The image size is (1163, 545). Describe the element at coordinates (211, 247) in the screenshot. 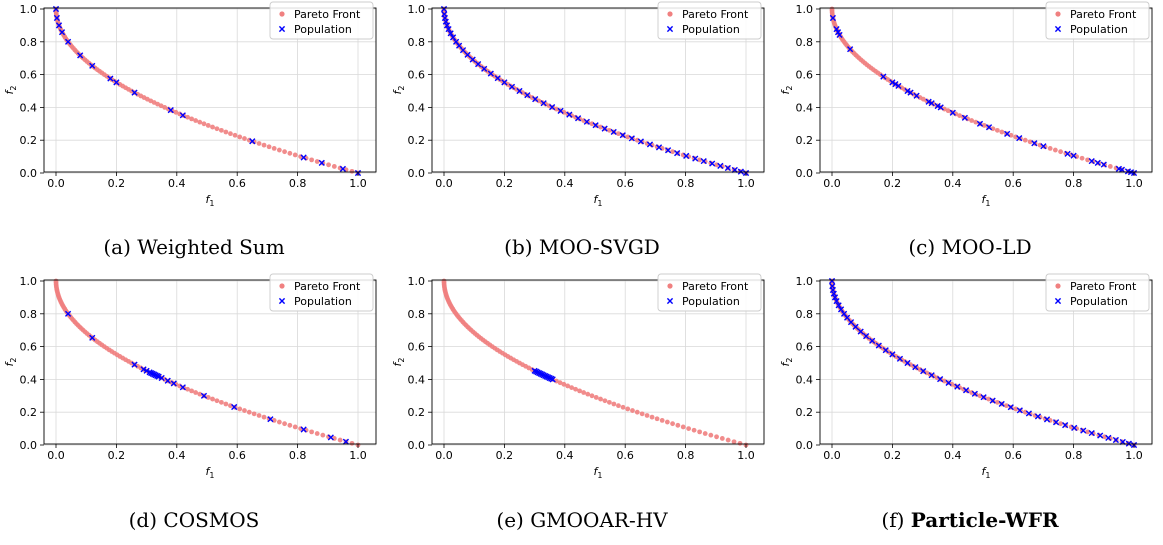

I see `caption-name: Weighted Sum` at that location.